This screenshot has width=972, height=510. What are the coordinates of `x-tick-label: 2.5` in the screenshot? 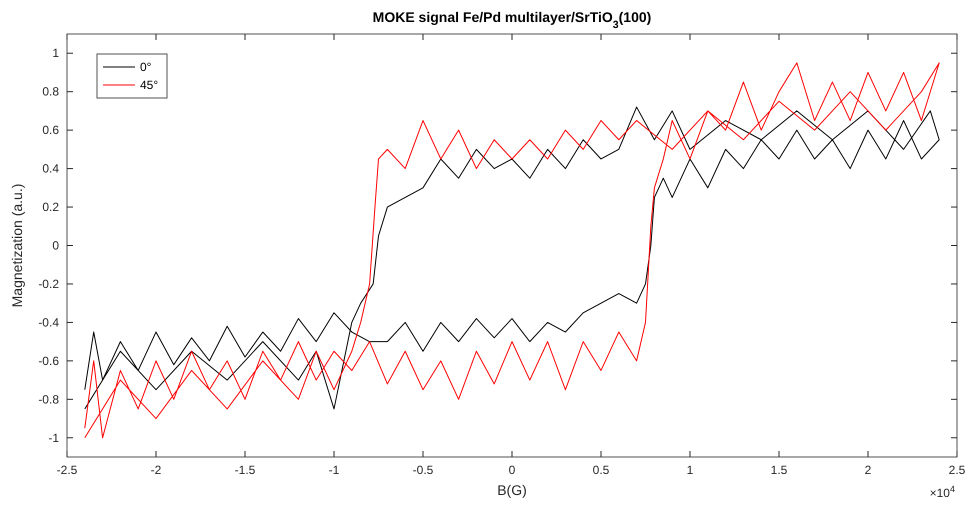 It's located at (957, 470).